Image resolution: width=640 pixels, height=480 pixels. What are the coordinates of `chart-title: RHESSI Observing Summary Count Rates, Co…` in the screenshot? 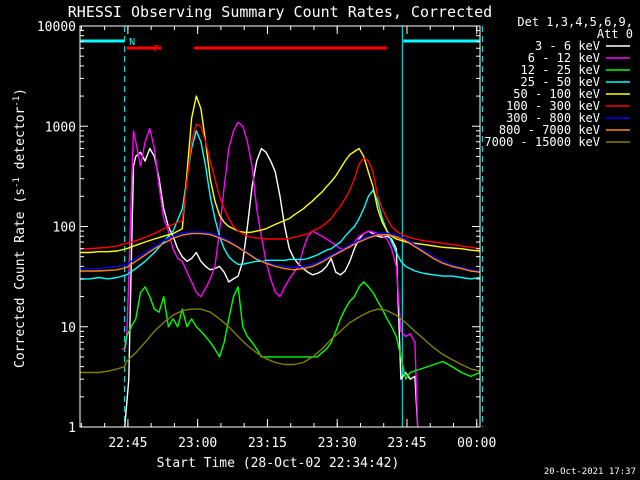 It's located at (280, 12).